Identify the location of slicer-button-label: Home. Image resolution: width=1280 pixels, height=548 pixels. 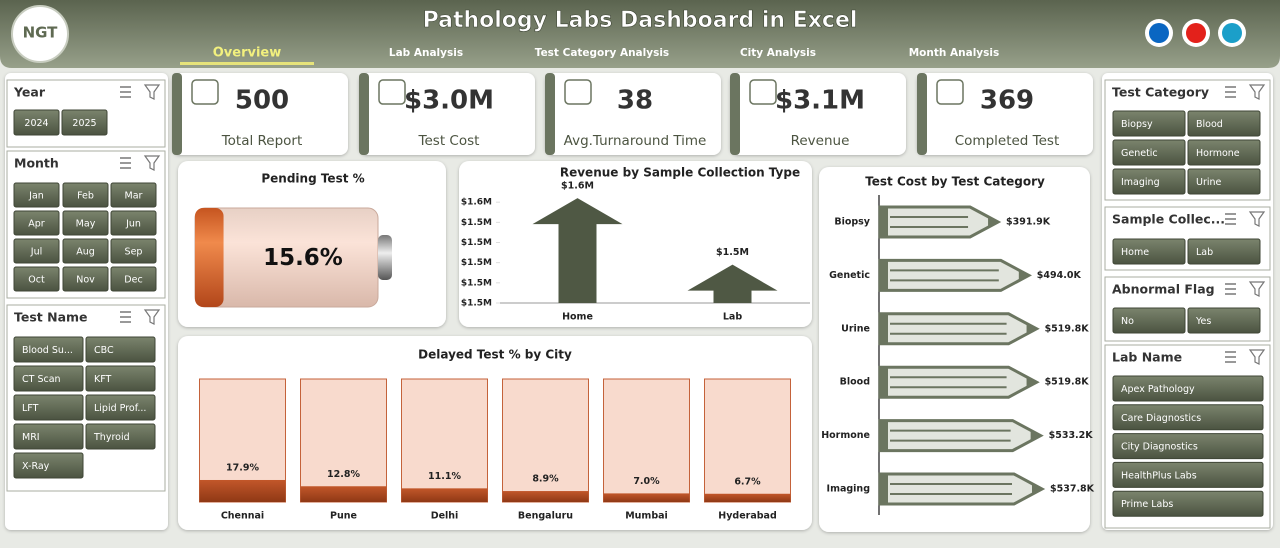
(1135, 252).